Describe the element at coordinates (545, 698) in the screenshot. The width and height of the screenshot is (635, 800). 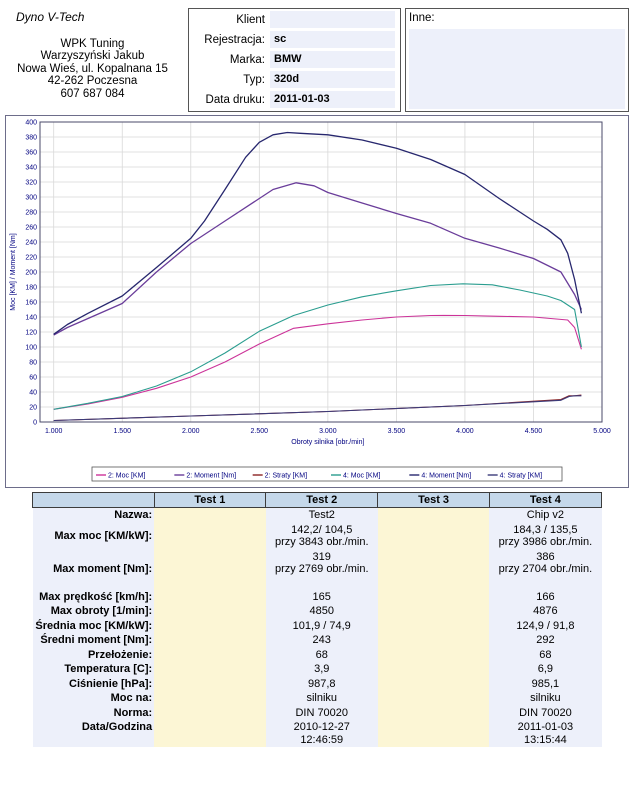
I see `test4-cell: silniku` at that location.